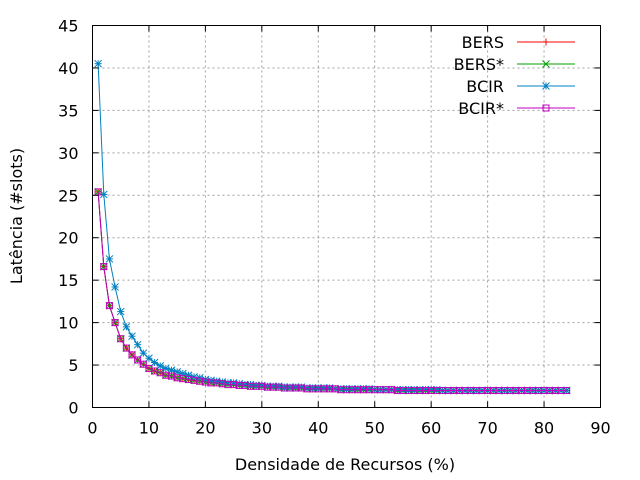 The height and width of the screenshot is (480, 640). I want to click on x-tick-label: 50, so click(375, 428).